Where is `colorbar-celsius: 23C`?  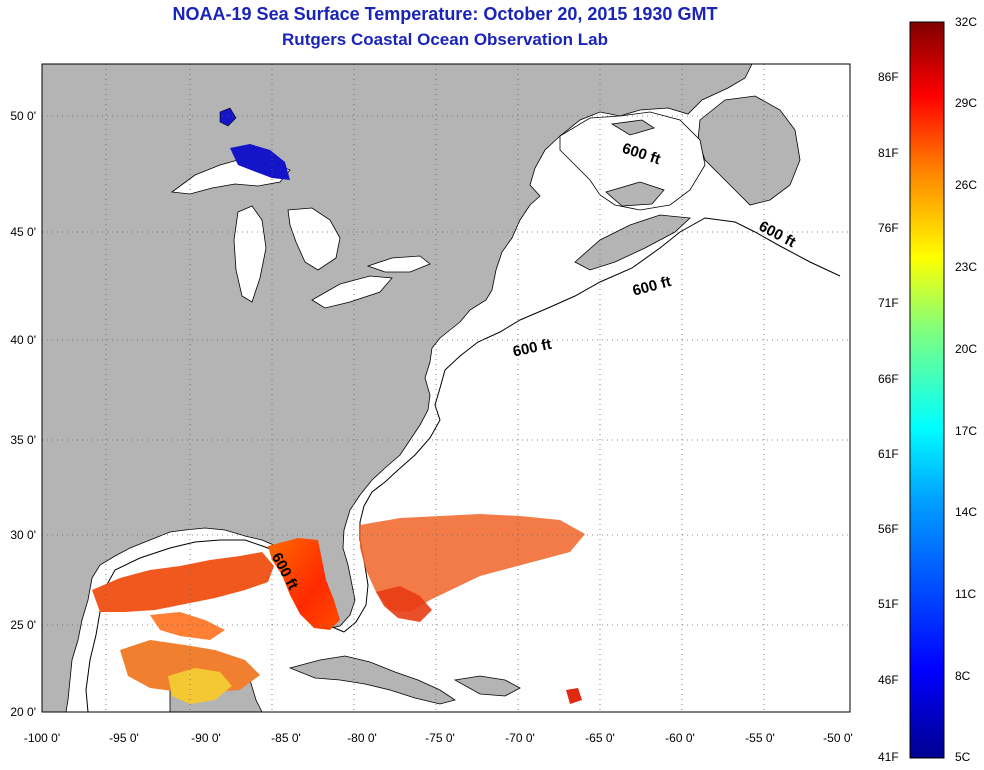
colorbar-celsius: 23C is located at coordinates (966, 267).